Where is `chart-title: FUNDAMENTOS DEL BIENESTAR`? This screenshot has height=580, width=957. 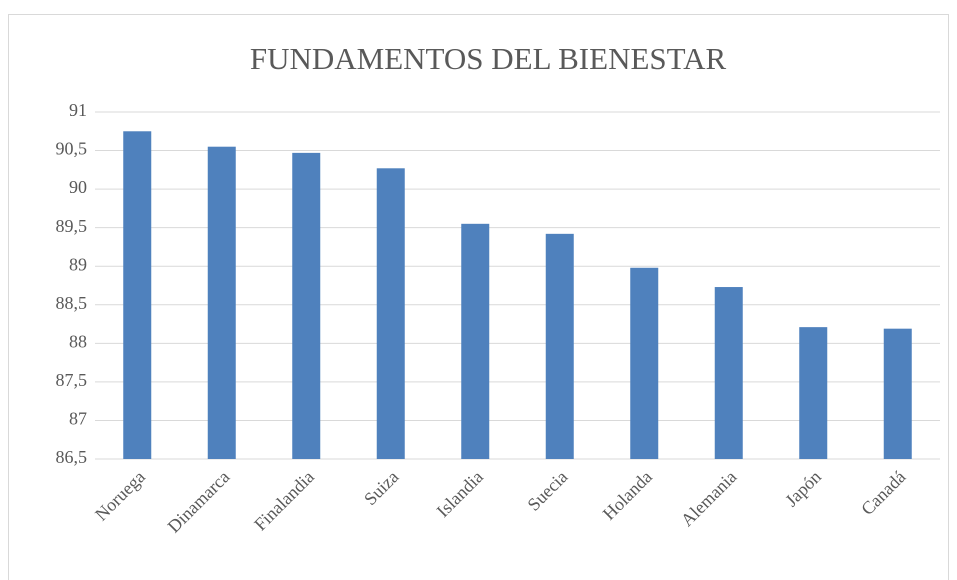 chart-title: FUNDAMENTOS DEL BIENESTAR is located at coordinates (488, 58).